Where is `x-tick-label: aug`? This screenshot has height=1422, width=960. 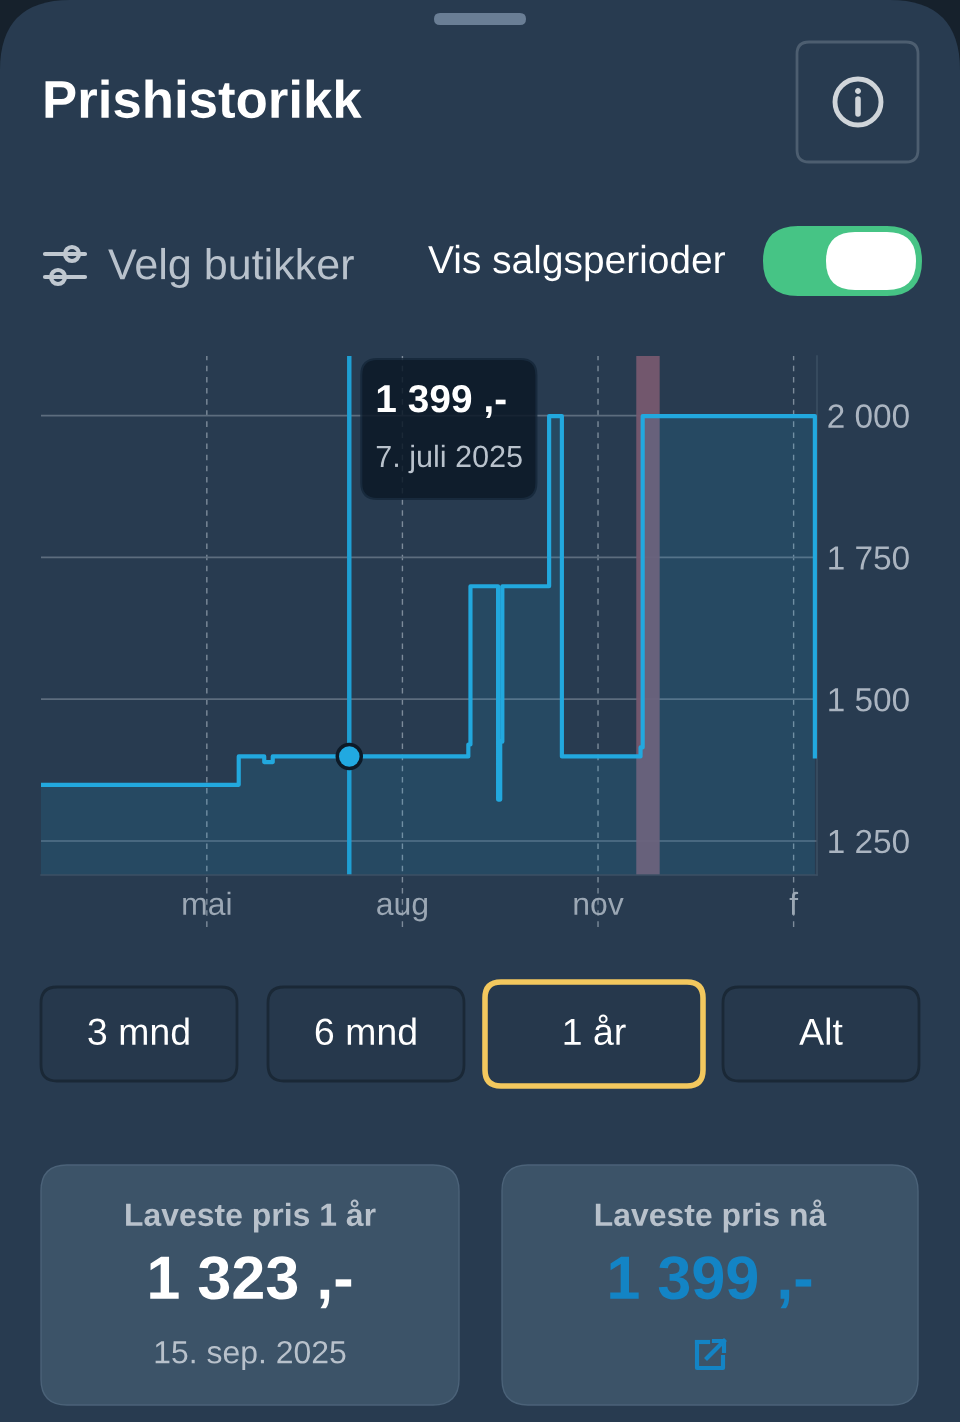 x-tick-label: aug is located at coordinates (402, 909).